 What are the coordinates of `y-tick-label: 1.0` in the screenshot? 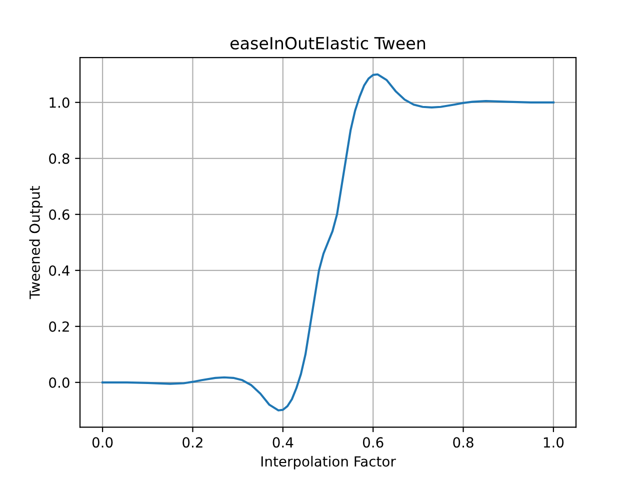 It's located at (60, 102).